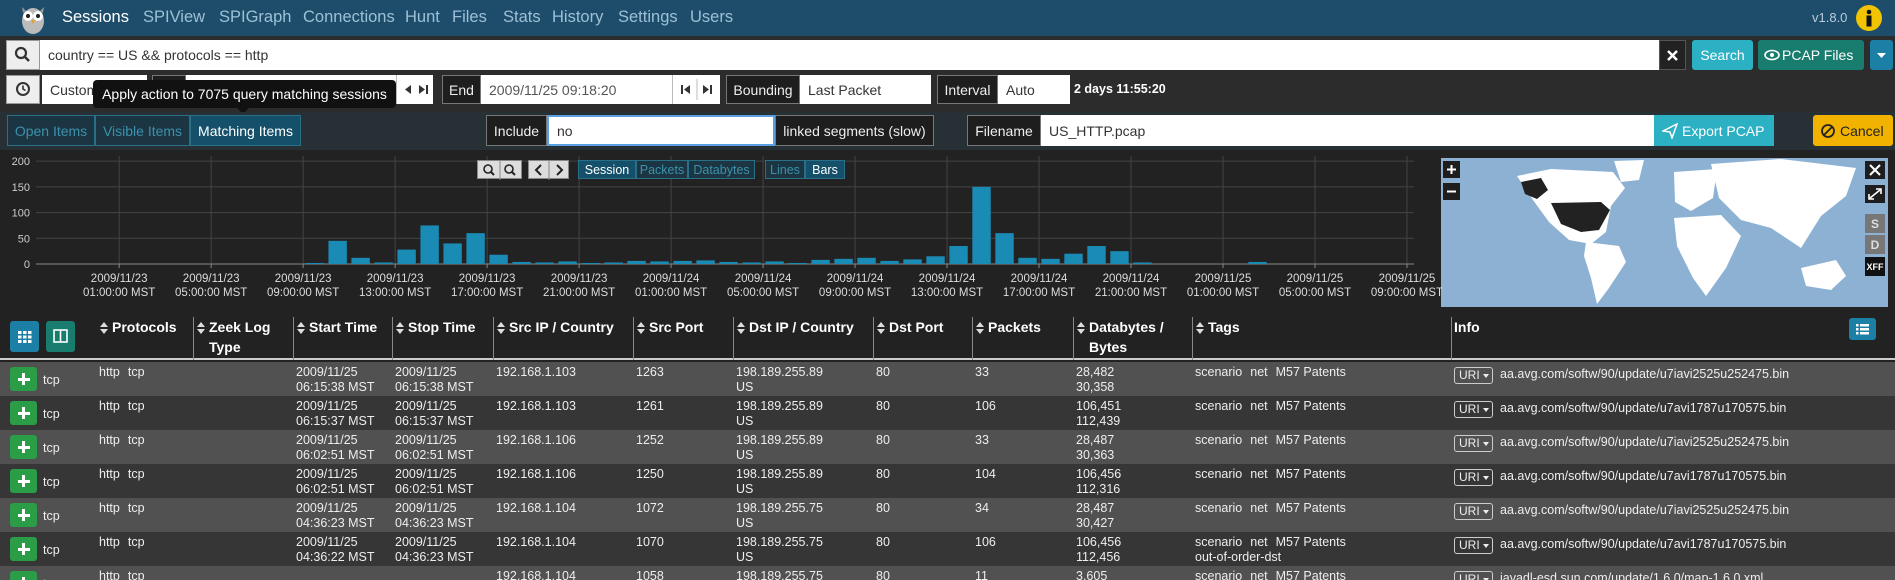 The image size is (1895, 580). Describe the element at coordinates (422, 17) in the screenshot. I see `nav-item: Hunt` at that location.